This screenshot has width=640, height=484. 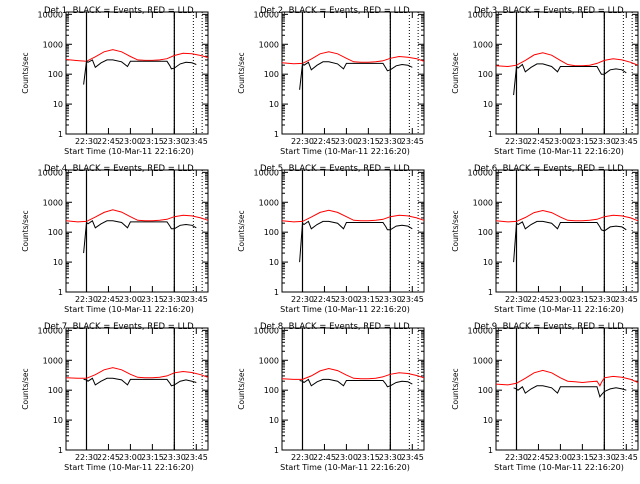 I want to click on panel-title: Det 6, BLACK = Events, RED = LLD, so click(x=549, y=169).